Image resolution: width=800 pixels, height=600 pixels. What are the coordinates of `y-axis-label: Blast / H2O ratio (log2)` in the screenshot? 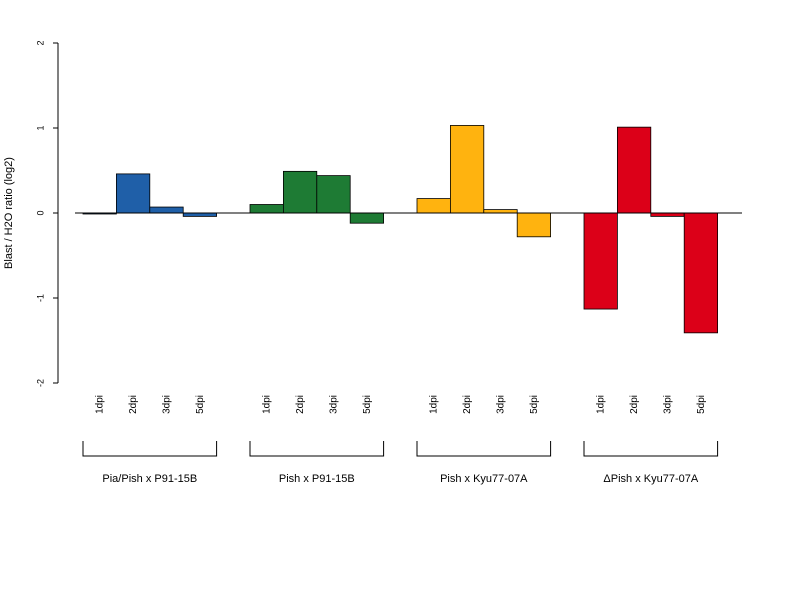 It's located at (9, 213).